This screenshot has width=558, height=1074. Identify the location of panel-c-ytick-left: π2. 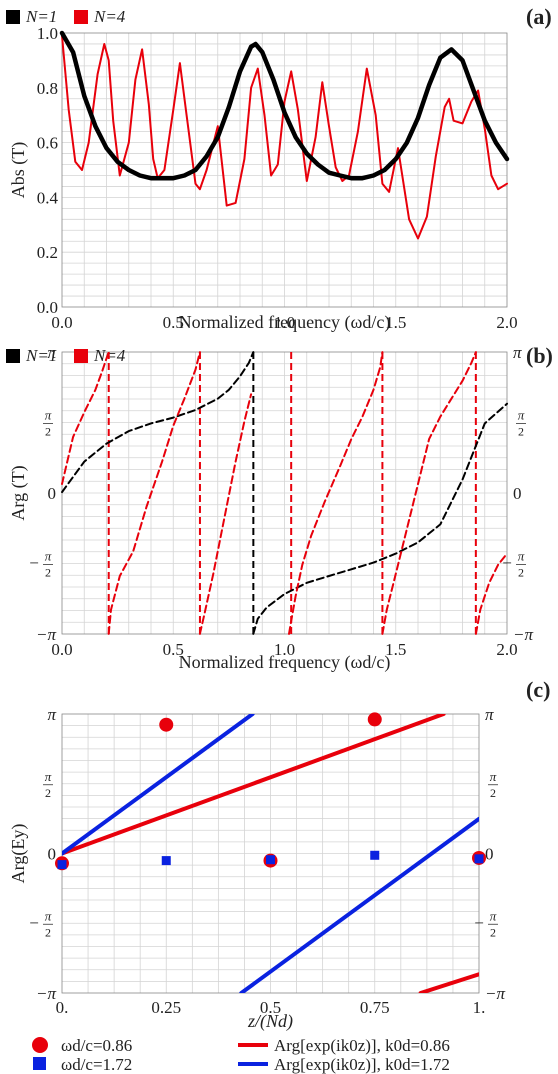
(48, 784).